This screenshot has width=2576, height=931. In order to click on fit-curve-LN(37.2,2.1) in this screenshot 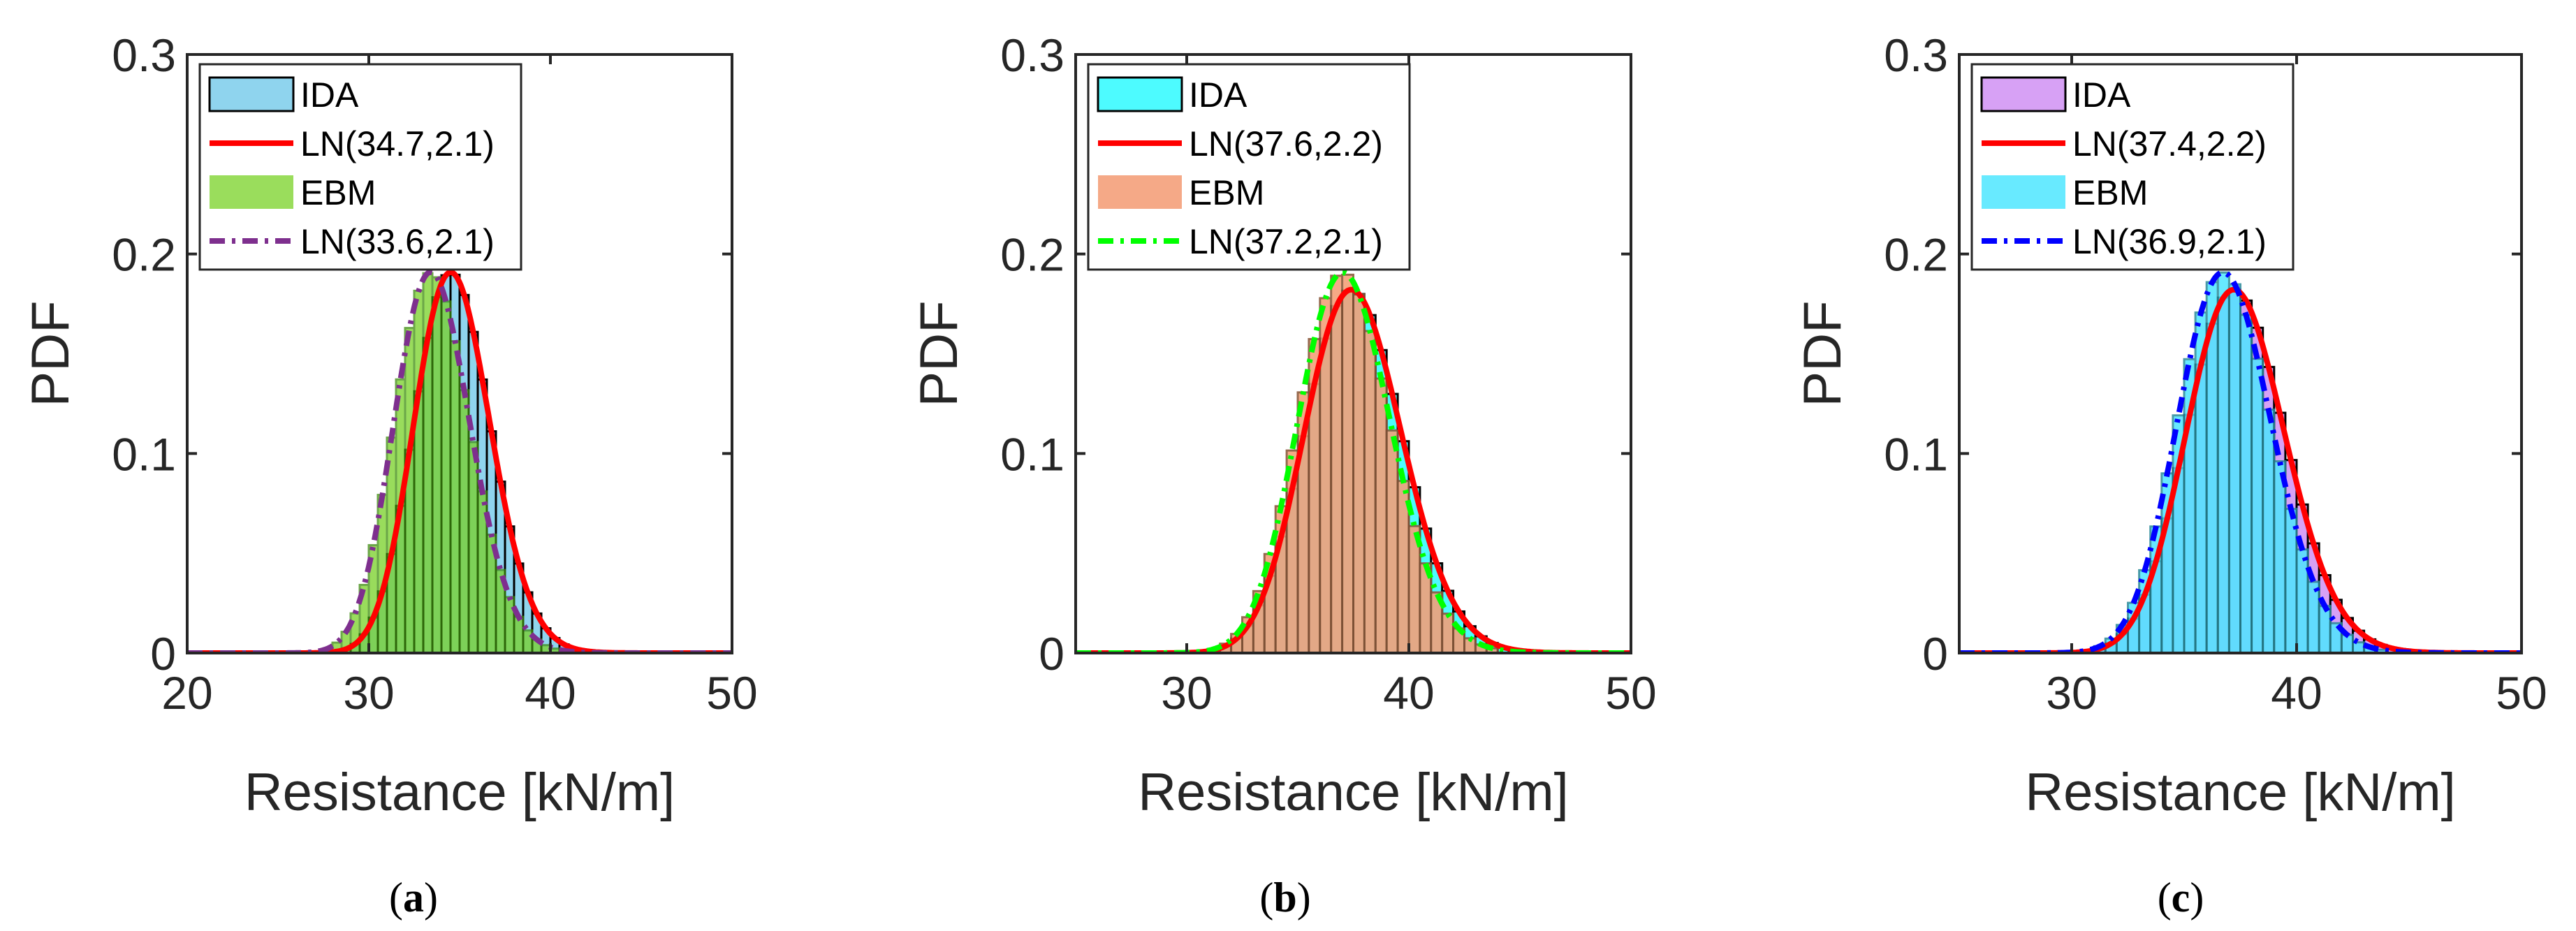, I will do `click(1353, 462)`.